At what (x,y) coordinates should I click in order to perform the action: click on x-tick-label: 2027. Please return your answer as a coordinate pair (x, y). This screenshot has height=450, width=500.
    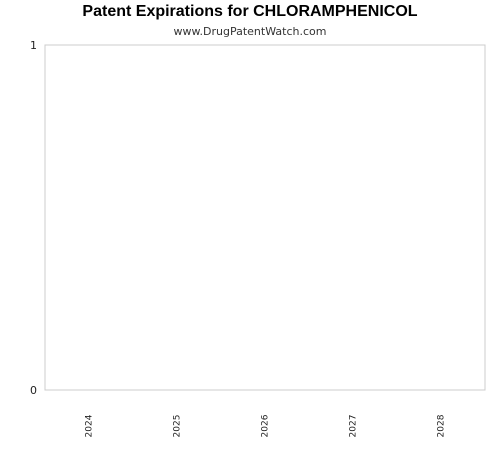
    Looking at the image, I should click on (354, 426).